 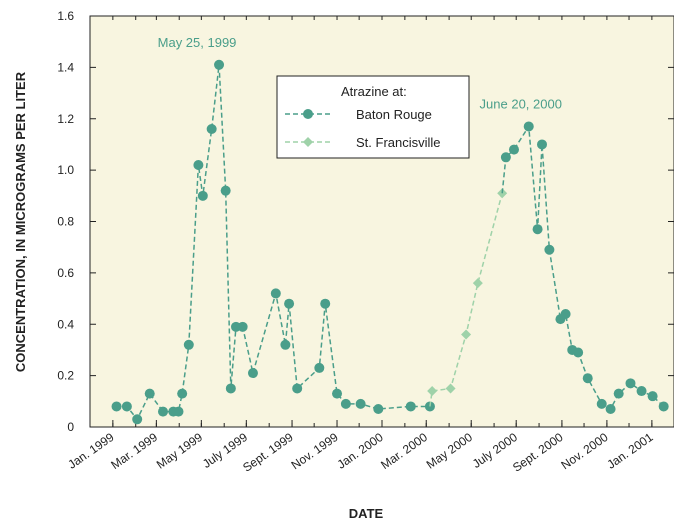 What do you see at coordinates (65, 67) in the screenshot?
I see `y-tick-label: 1.4` at bounding box center [65, 67].